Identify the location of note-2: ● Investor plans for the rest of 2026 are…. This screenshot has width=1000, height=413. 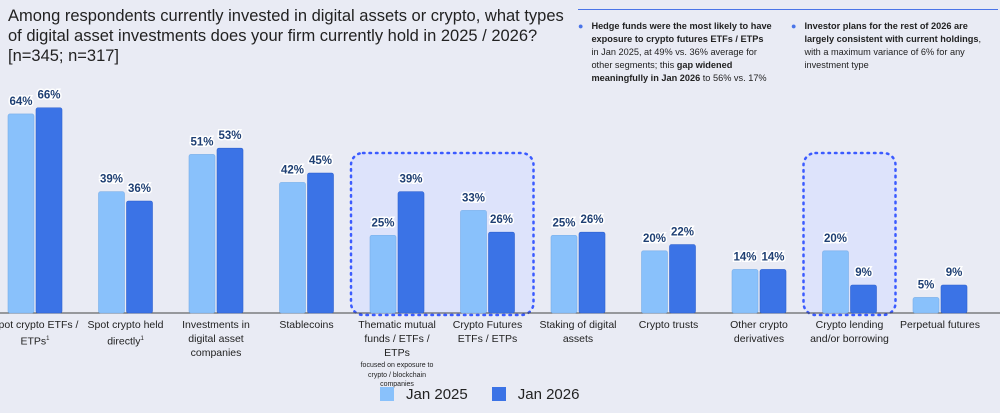
(888, 52).